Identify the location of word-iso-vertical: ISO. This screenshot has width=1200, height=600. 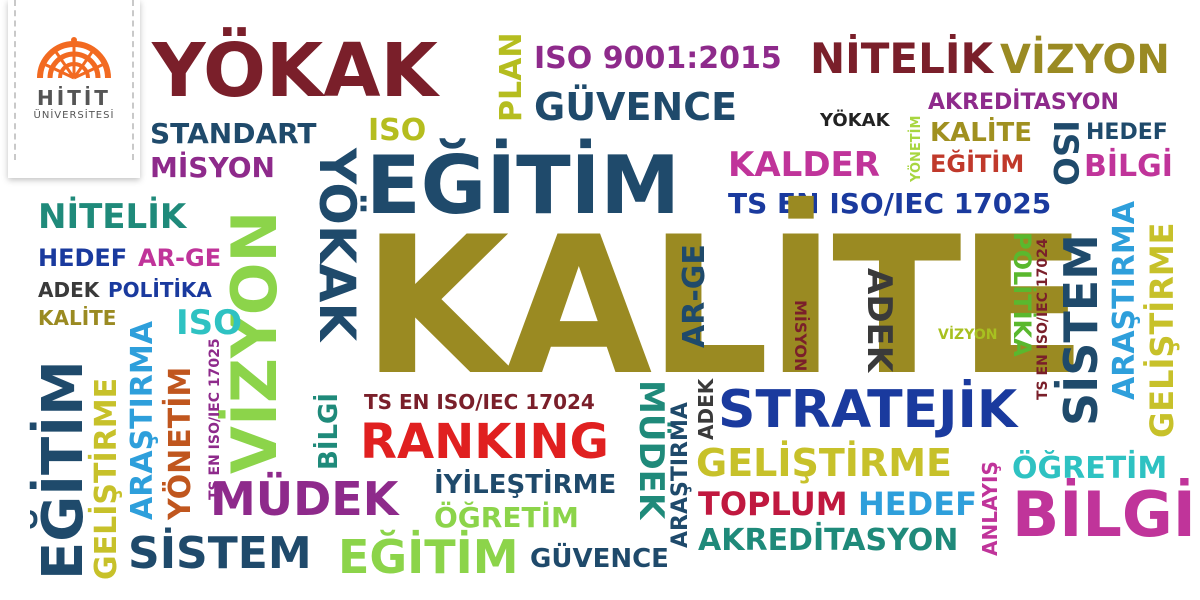
(1065, 153).